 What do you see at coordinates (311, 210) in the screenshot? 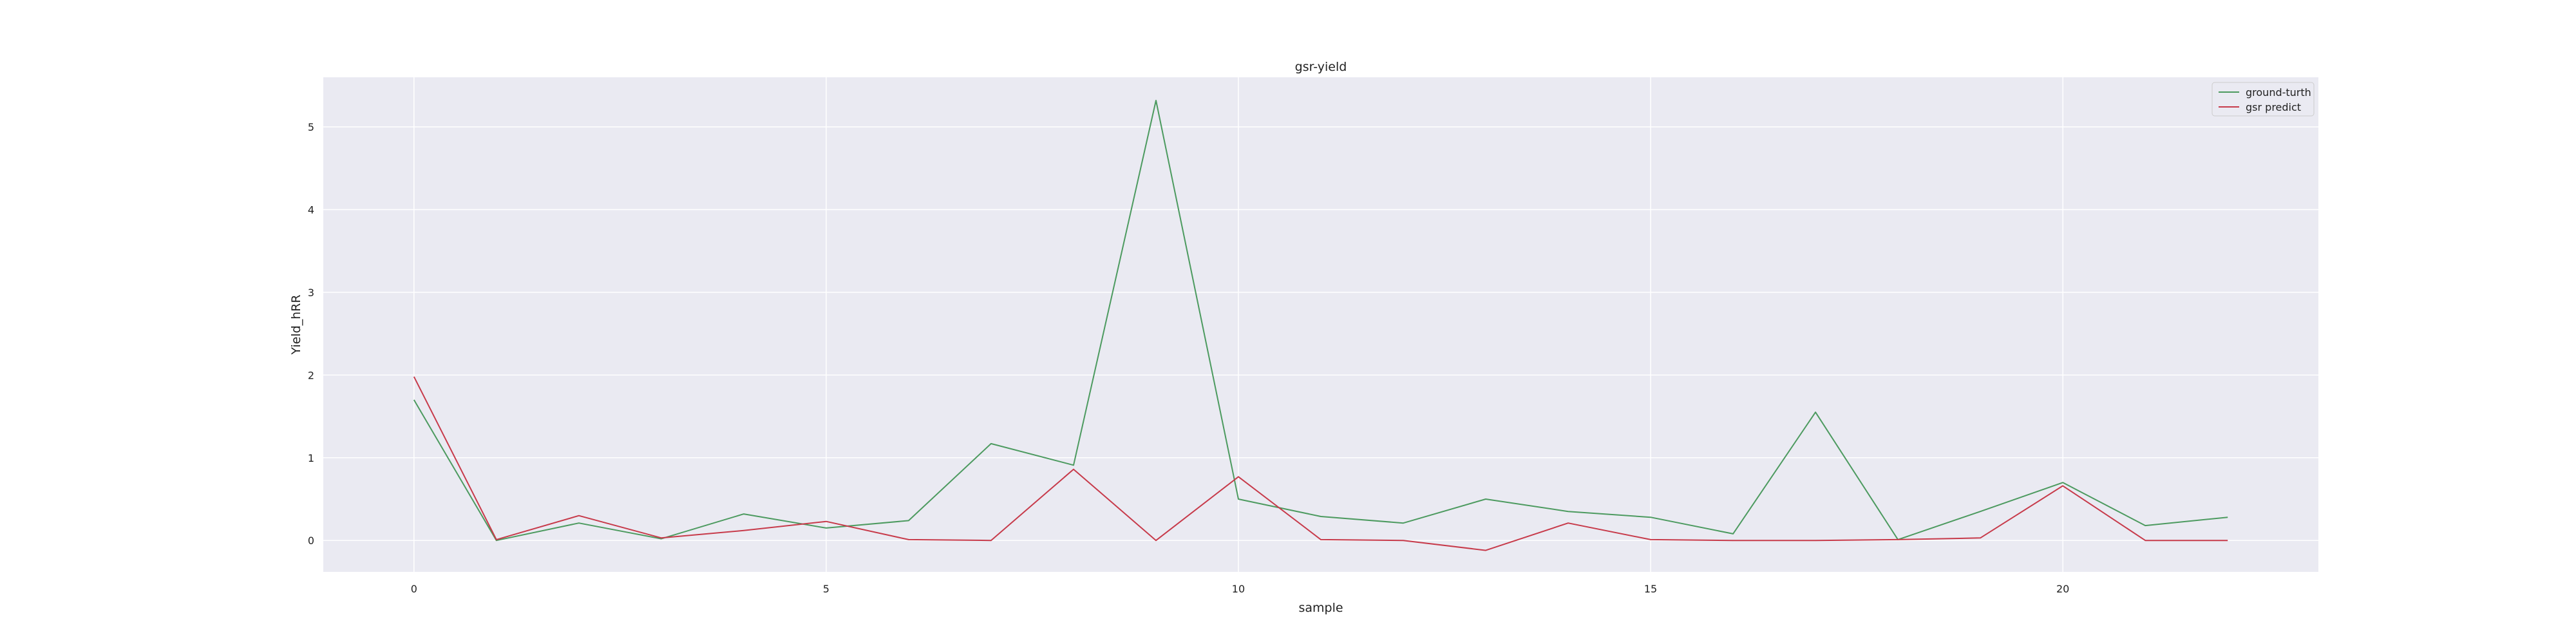
I see `y-tick-label: 4` at bounding box center [311, 210].